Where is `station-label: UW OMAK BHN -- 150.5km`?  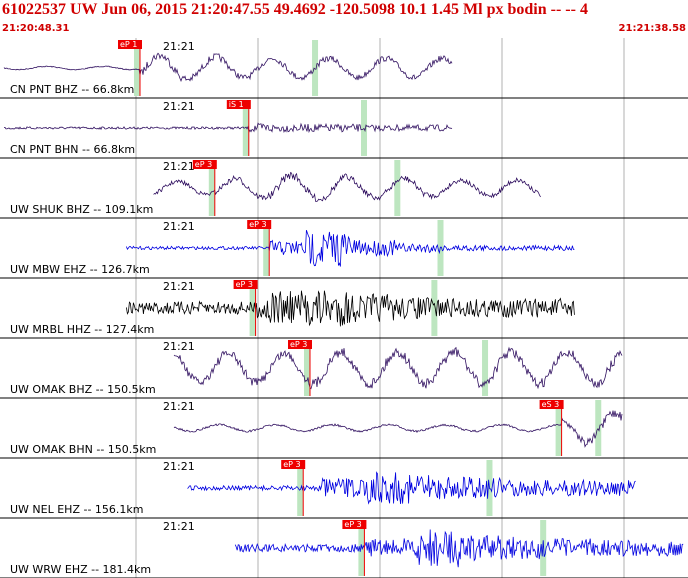
station-label: UW OMAK BHN -- 150.5km is located at coordinates (83, 449).